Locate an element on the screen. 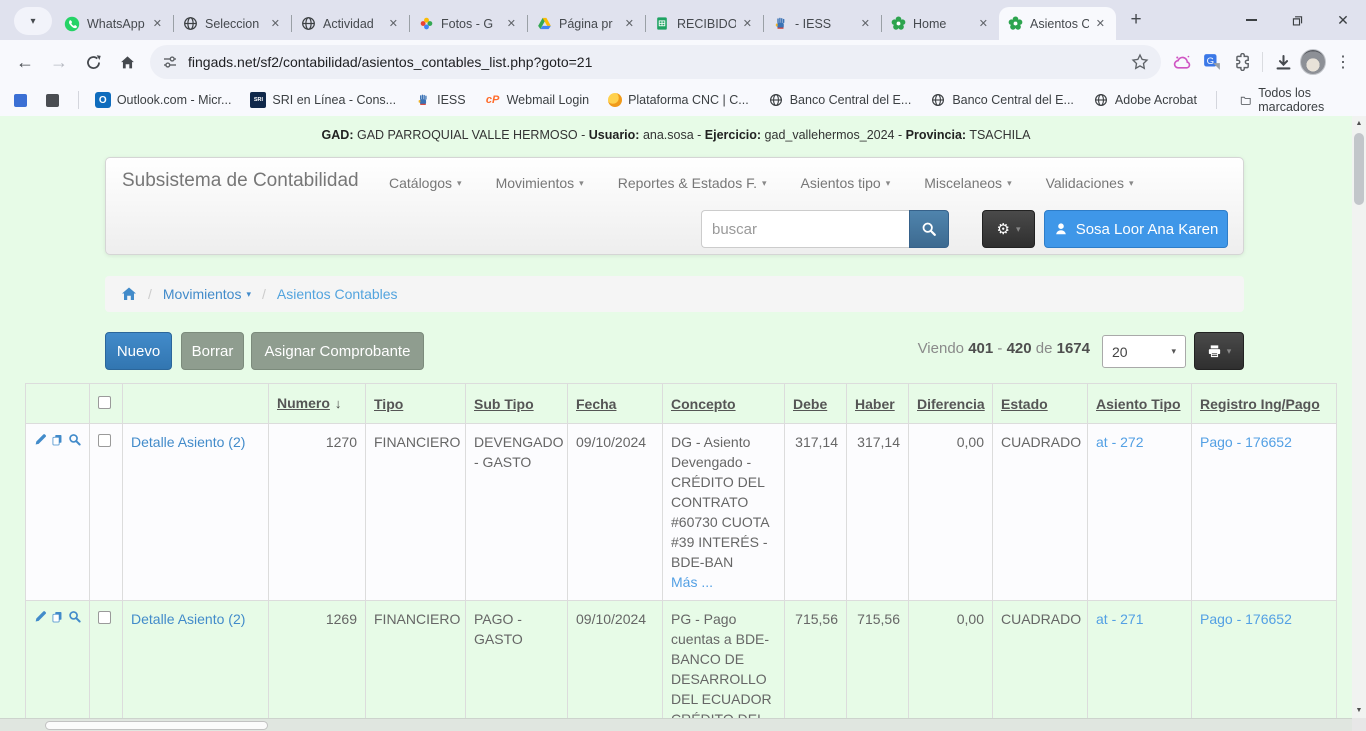 The height and width of the screenshot is (731, 1366). asiento-tipo-link: at - 271 is located at coordinates (1120, 619).